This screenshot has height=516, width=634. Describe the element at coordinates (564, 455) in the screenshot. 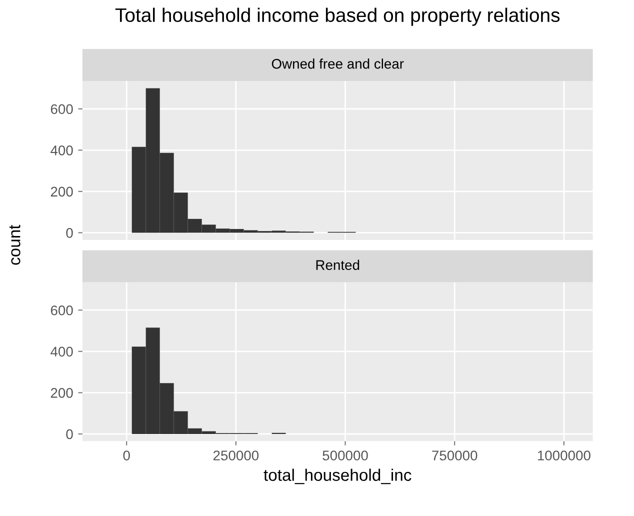

I see `x-tick-label: 1000000` at that location.